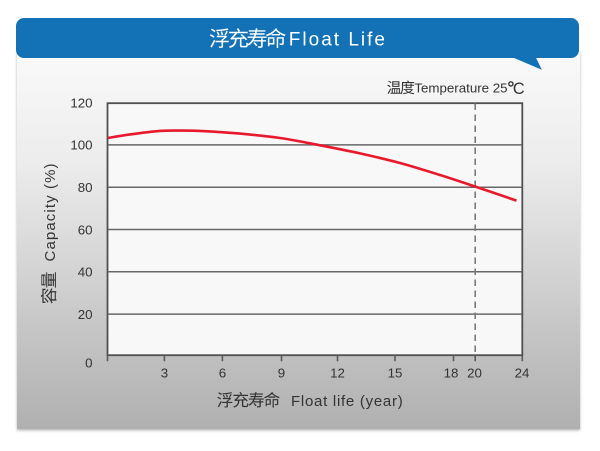 This screenshot has height=451, width=600. I want to click on svg-text: Float life (year), so click(347, 401).